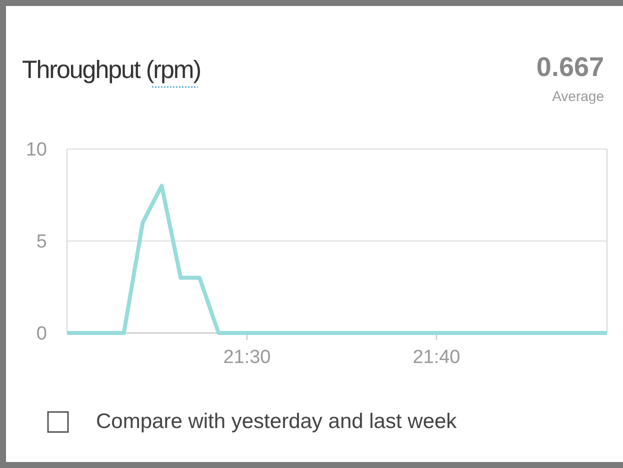 This screenshot has width=623, height=468. What do you see at coordinates (277, 421) in the screenshot?
I see `text: Compare with yesterday and last week` at bounding box center [277, 421].